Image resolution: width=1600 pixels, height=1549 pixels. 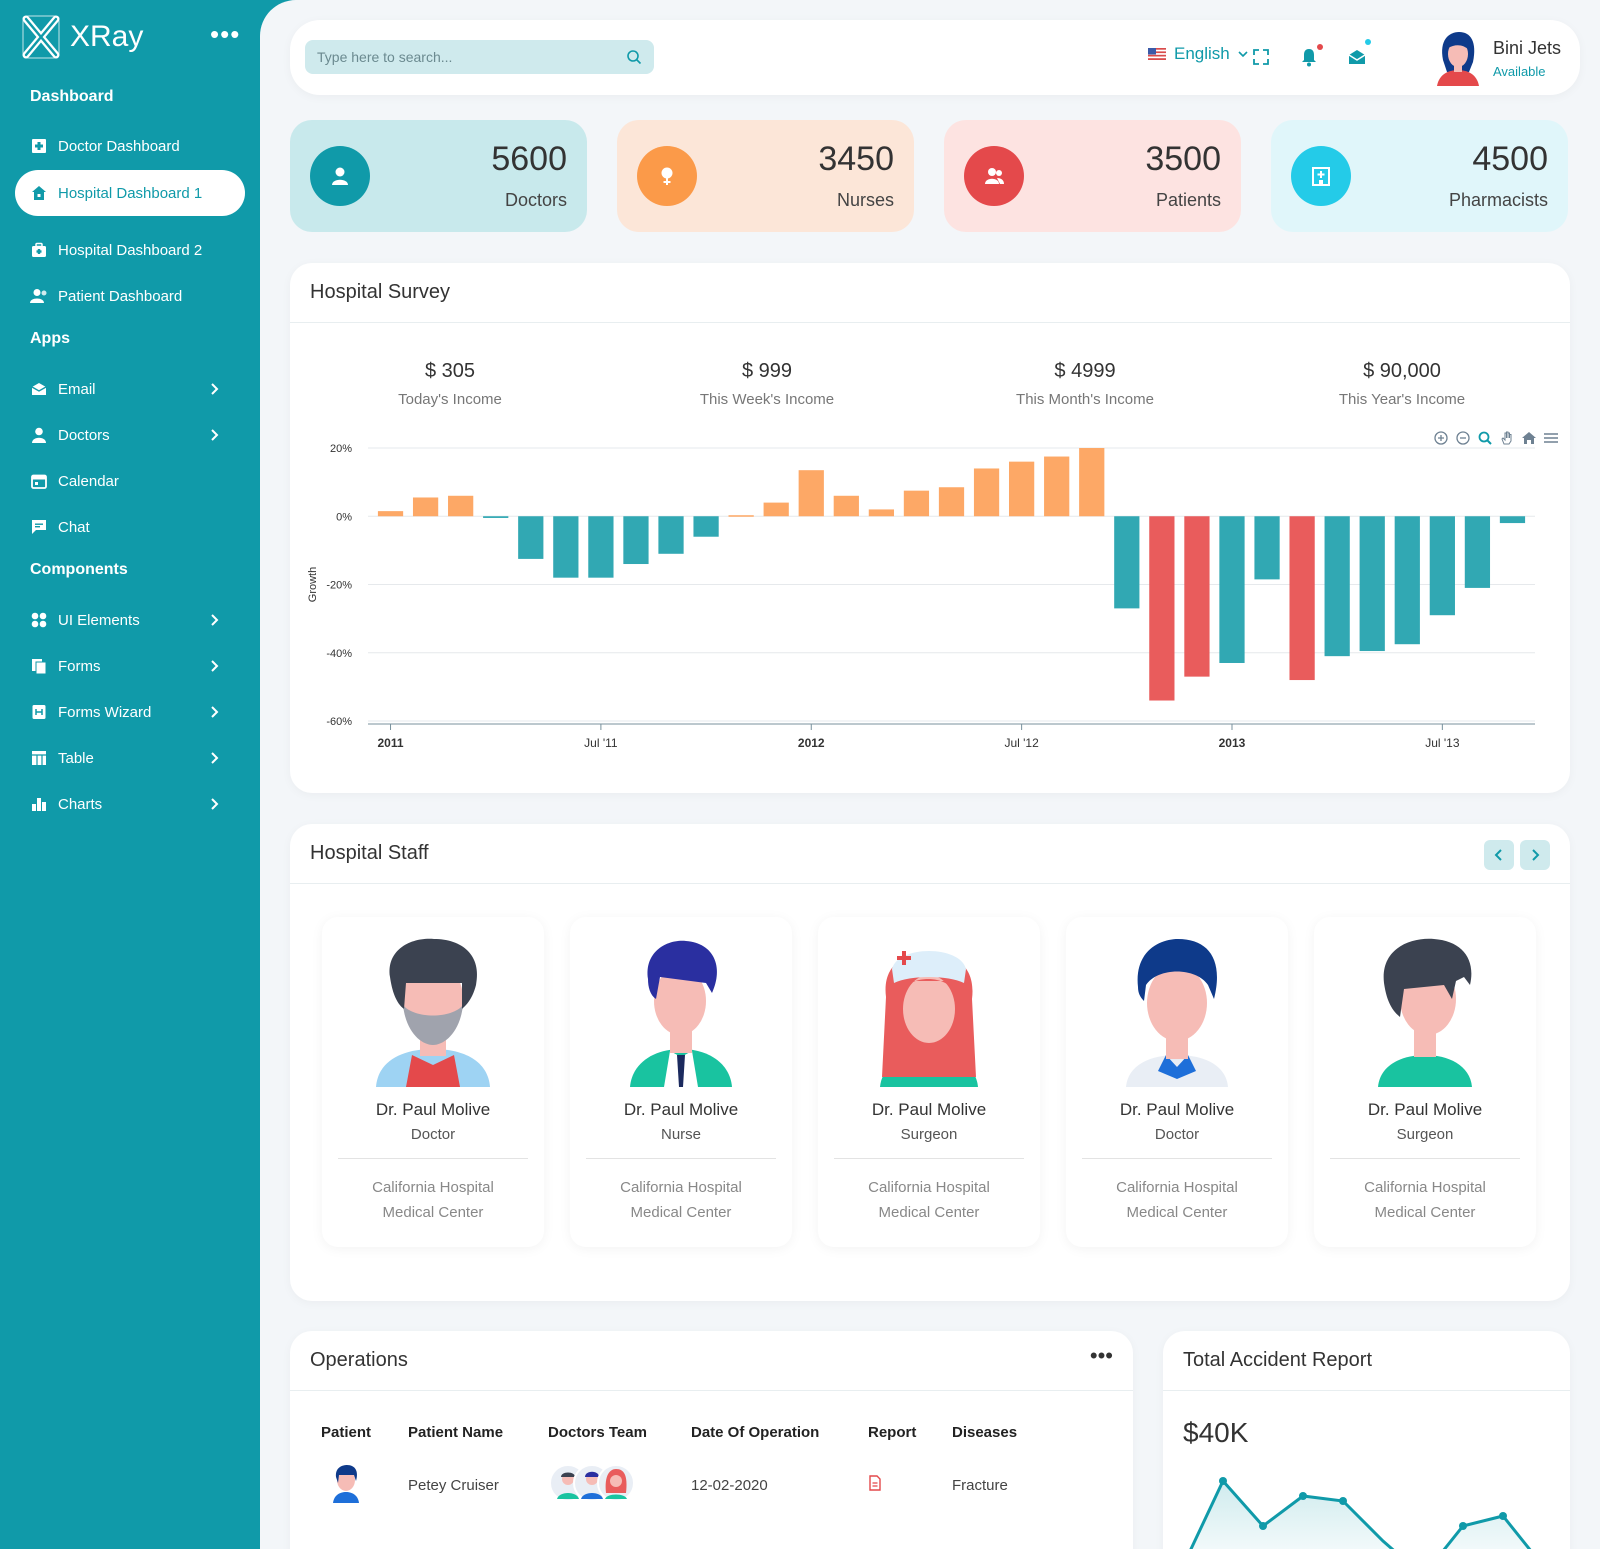 I want to click on sidebar-item-label: Table, so click(x=76, y=758).